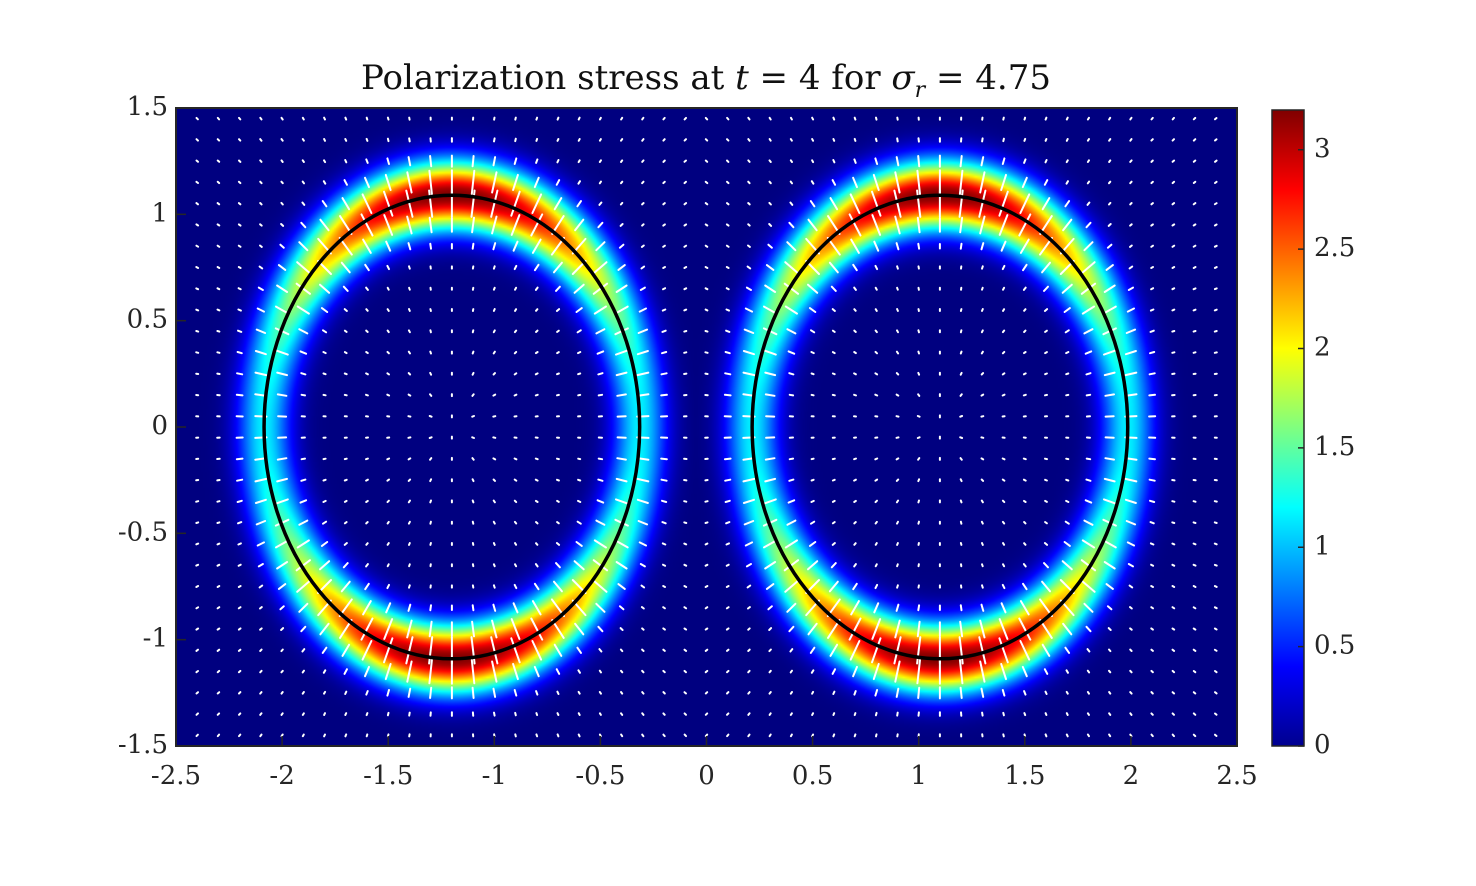  Describe the element at coordinates (600, 776) in the screenshot. I see `x-tick-label: -0.5` at that location.